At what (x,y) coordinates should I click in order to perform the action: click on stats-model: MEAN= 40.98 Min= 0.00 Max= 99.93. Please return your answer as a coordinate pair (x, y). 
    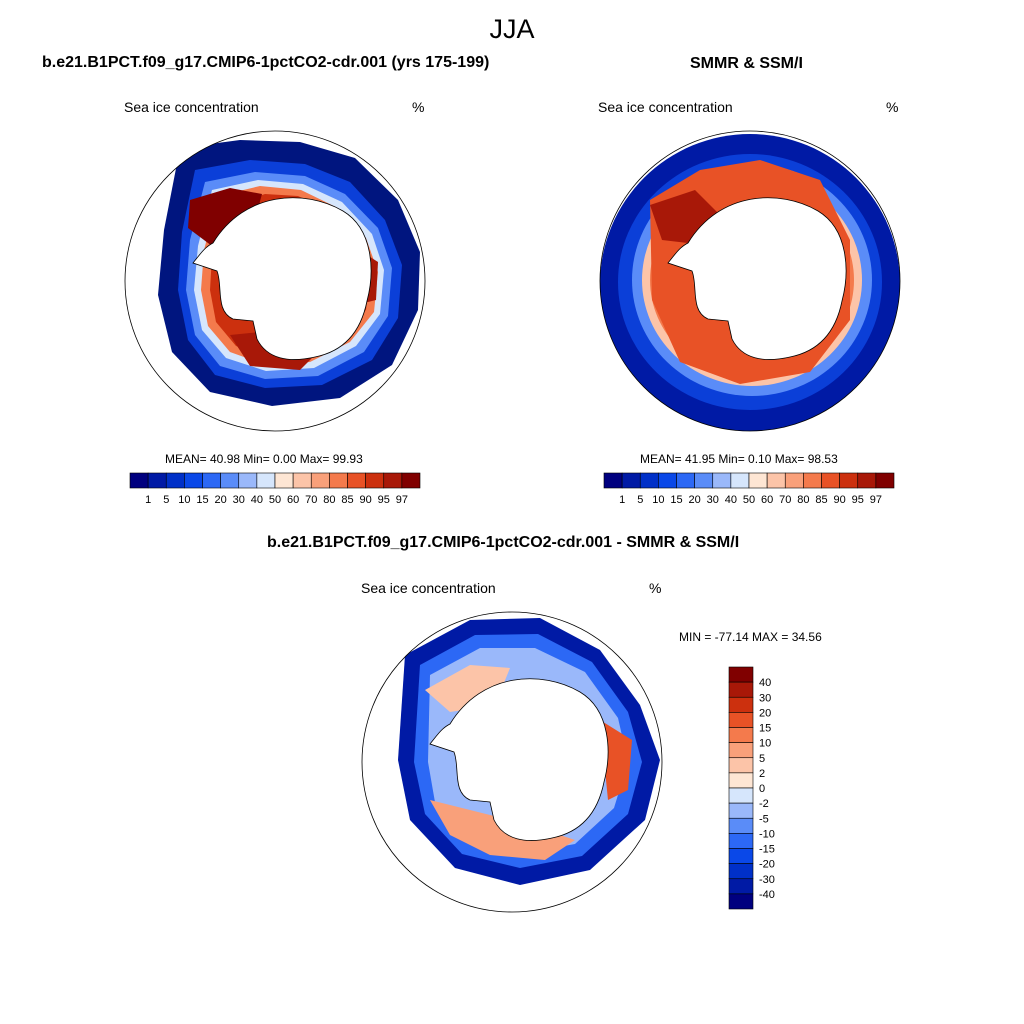
    Looking at the image, I should click on (264, 459).